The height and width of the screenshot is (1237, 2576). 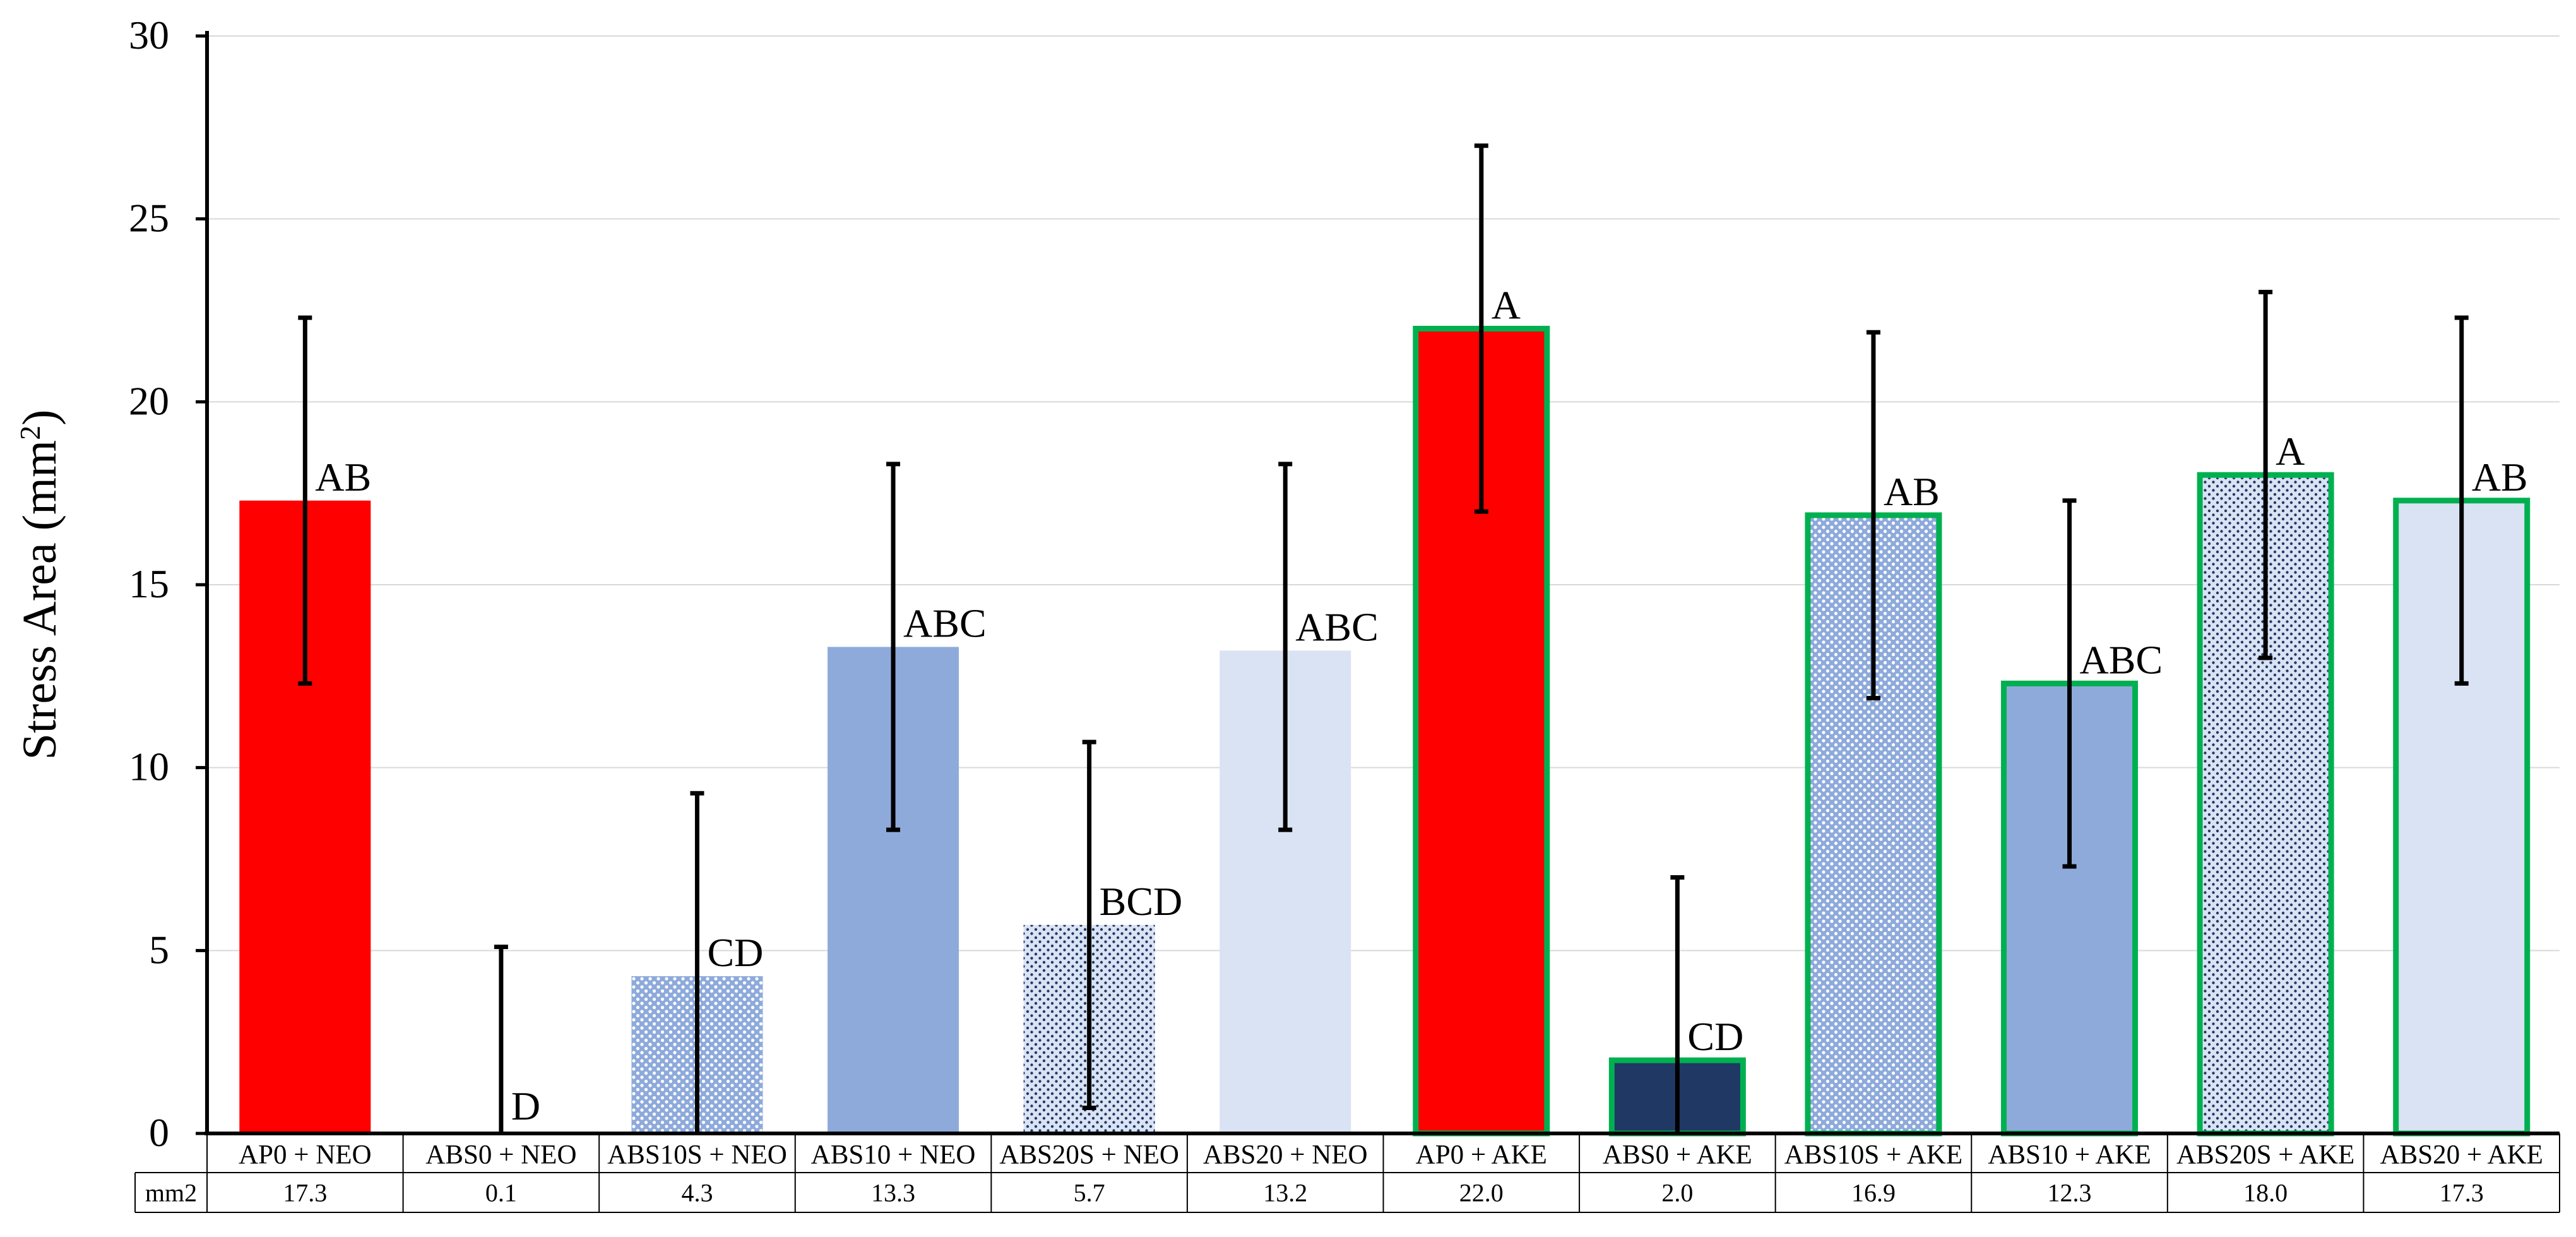 What do you see at coordinates (149, 766) in the screenshot?
I see `y-tick-label: 10` at bounding box center [149, 766].